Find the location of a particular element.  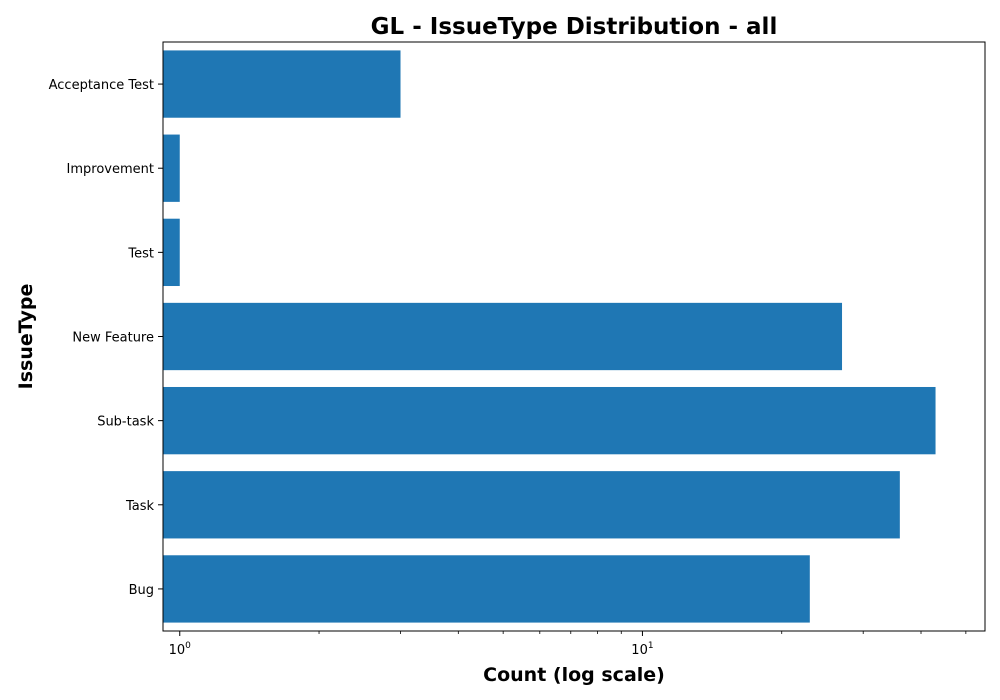

y-tick-label: Bug is located at coordinates (141, 590).